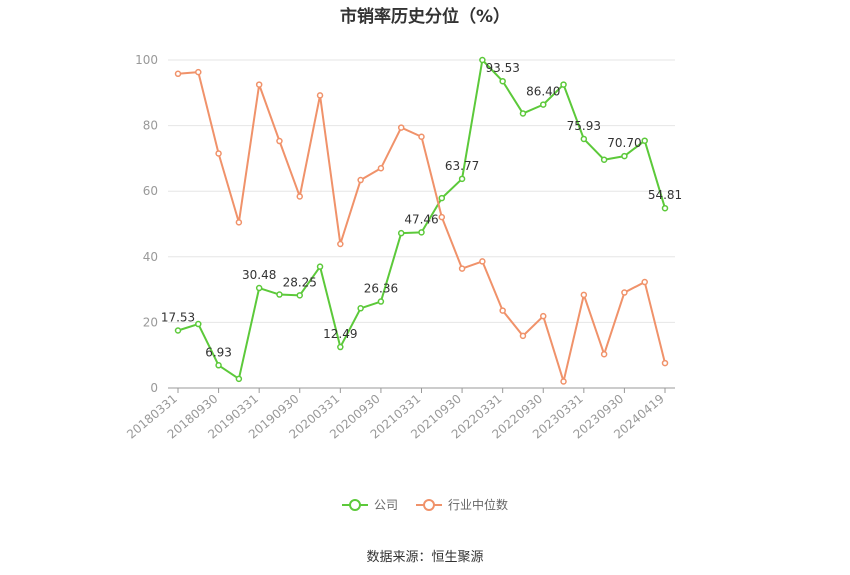 Image resolution: width=850 pixels, height=575 pixels. What do you see at coordinates (146, 60) in the screenshot?
I see `y-tick-label: 100` at bounding box center [146, 60].